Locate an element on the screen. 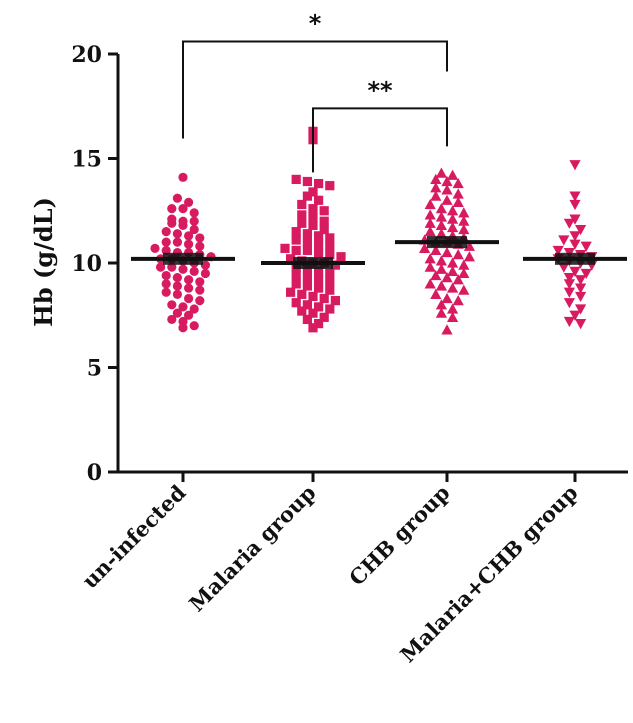  significance-brackets: *** is located at coordinates (315, 91).